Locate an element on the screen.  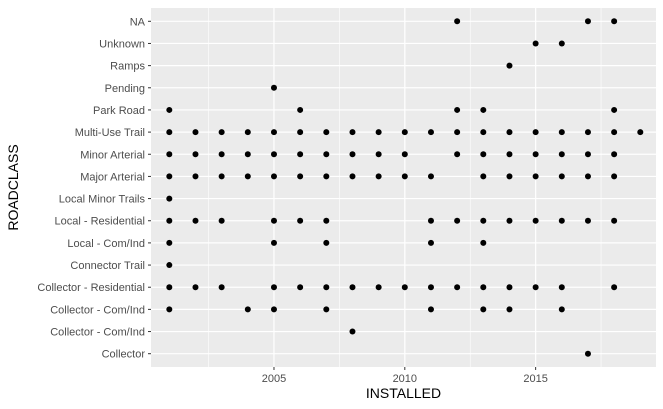
y-tick-label: Collector - Residential is located at coordinates (91, 288).